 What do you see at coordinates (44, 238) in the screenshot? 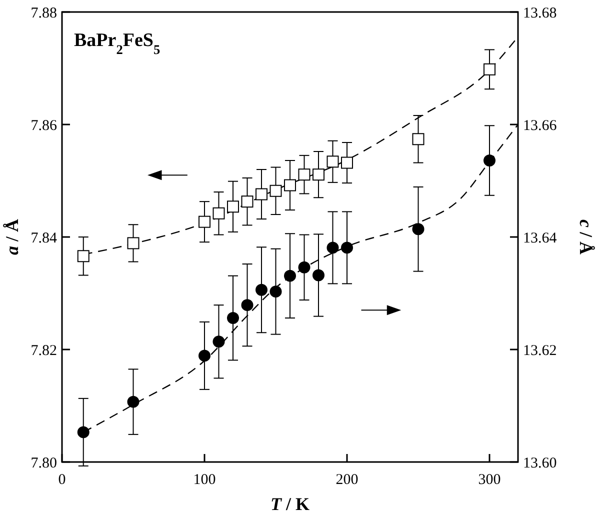
I see `y-tick-label: 7.84` at bounding box center [44, 238].